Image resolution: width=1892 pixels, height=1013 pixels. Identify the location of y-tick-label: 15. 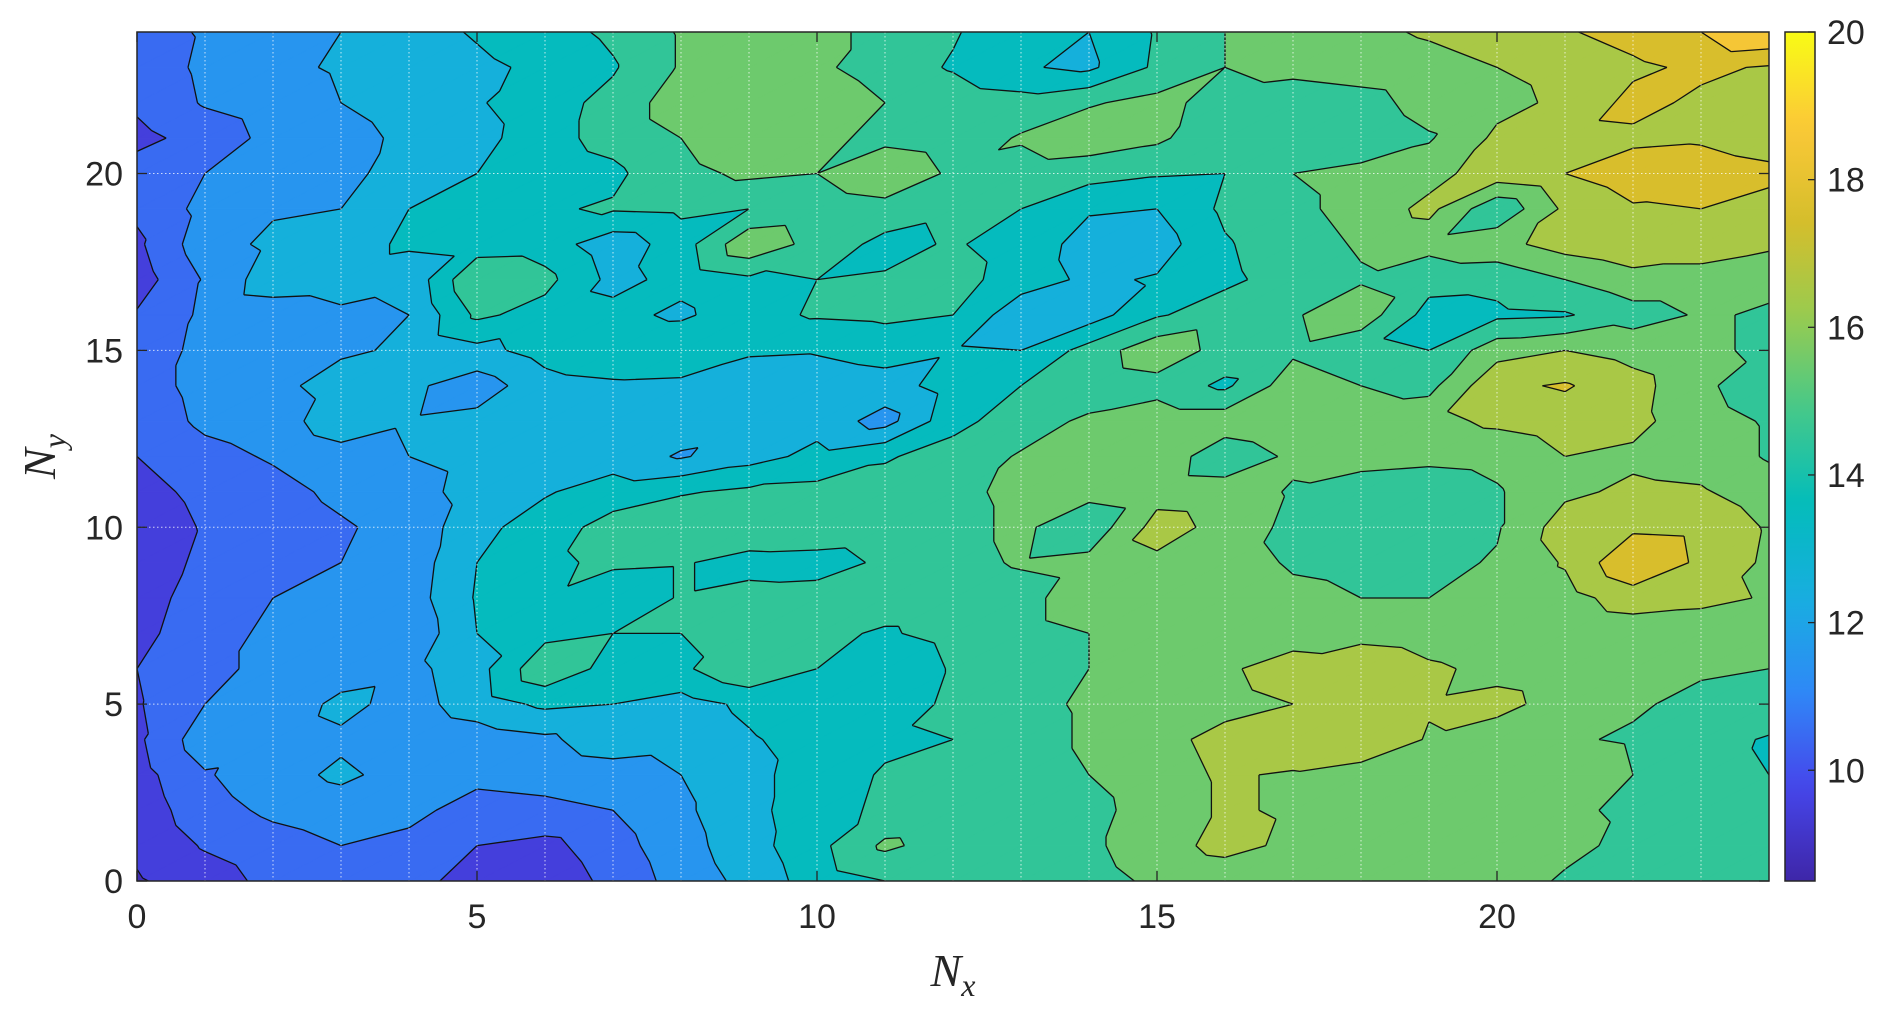
(104, 351).